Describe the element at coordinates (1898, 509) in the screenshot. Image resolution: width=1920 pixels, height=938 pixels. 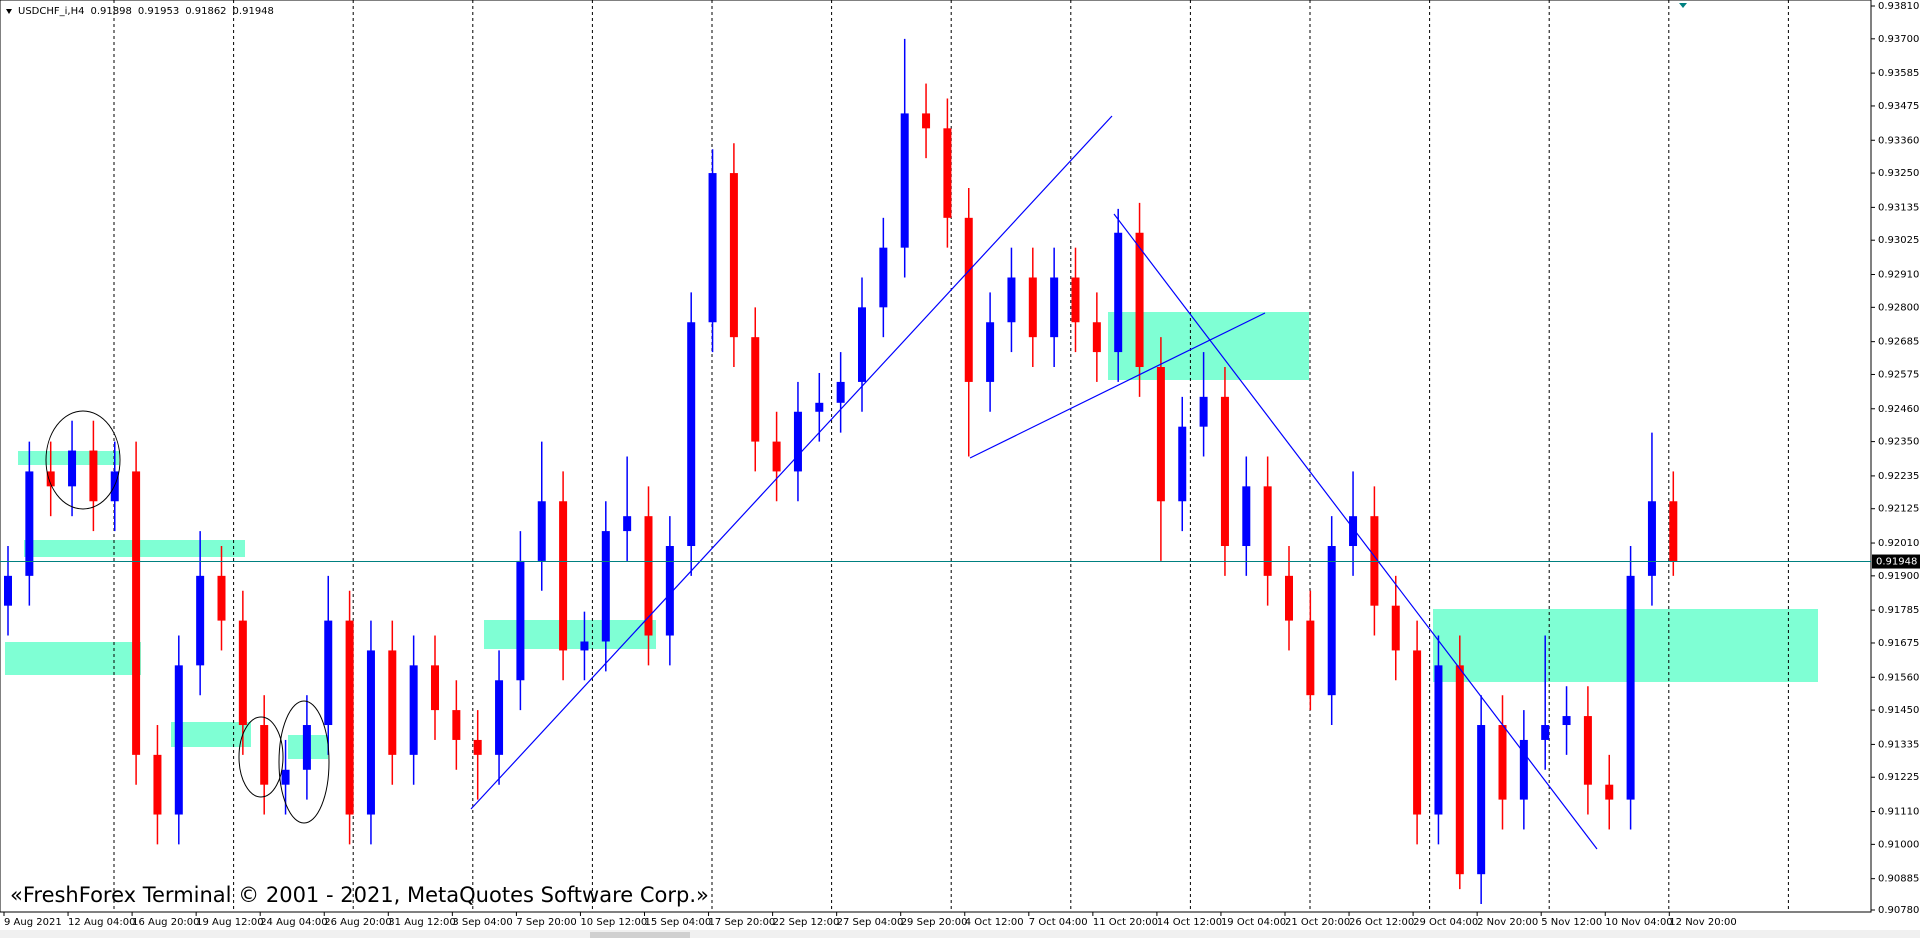
I see `y-tick-label: 0.92125` at that location.